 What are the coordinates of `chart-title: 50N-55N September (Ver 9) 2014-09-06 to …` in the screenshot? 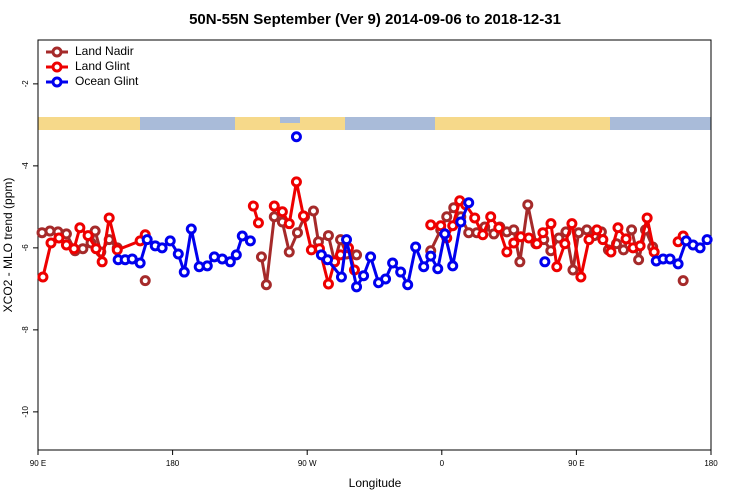 It's located at (375, 19).